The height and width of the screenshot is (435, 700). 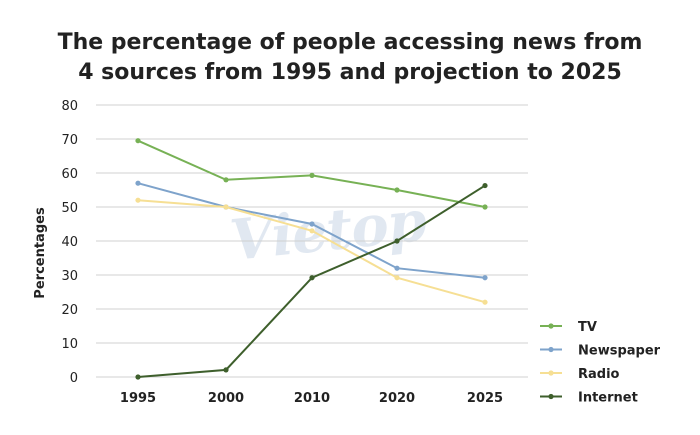 I want to click on x-tick-label: 2020, so click(x=397, y=398).